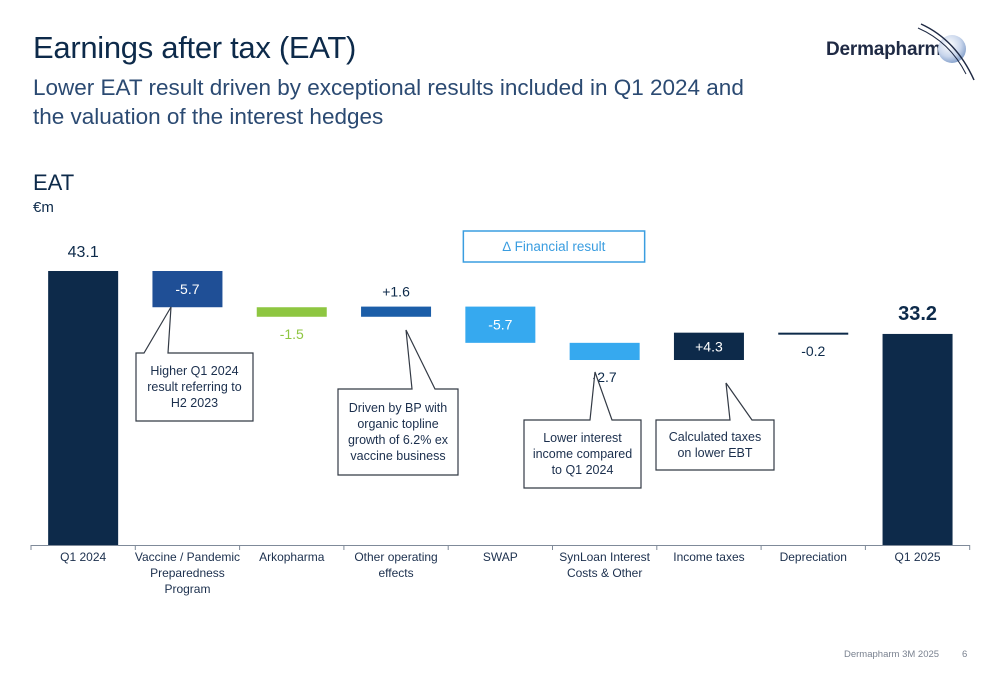 The height and width of the screenshot is (685, 1000). Describe the element at coordinates (813, 351) in the screenshot. I see `data-label-7: -0.2` at that location.